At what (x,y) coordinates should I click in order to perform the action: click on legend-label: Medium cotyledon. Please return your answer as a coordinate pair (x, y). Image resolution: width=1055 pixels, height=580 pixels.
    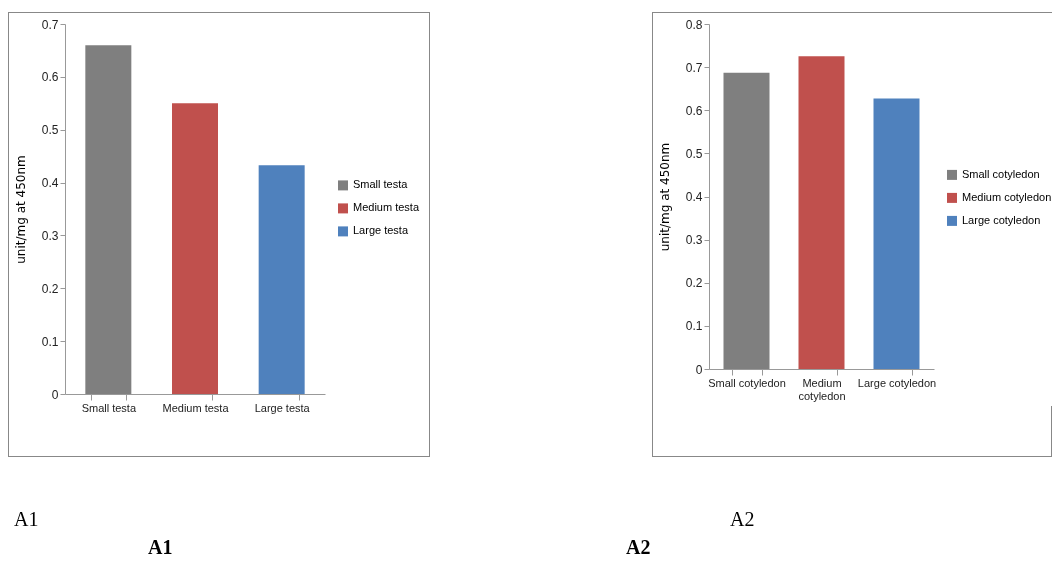
    Looking at the image, I should click on (1007, 196).